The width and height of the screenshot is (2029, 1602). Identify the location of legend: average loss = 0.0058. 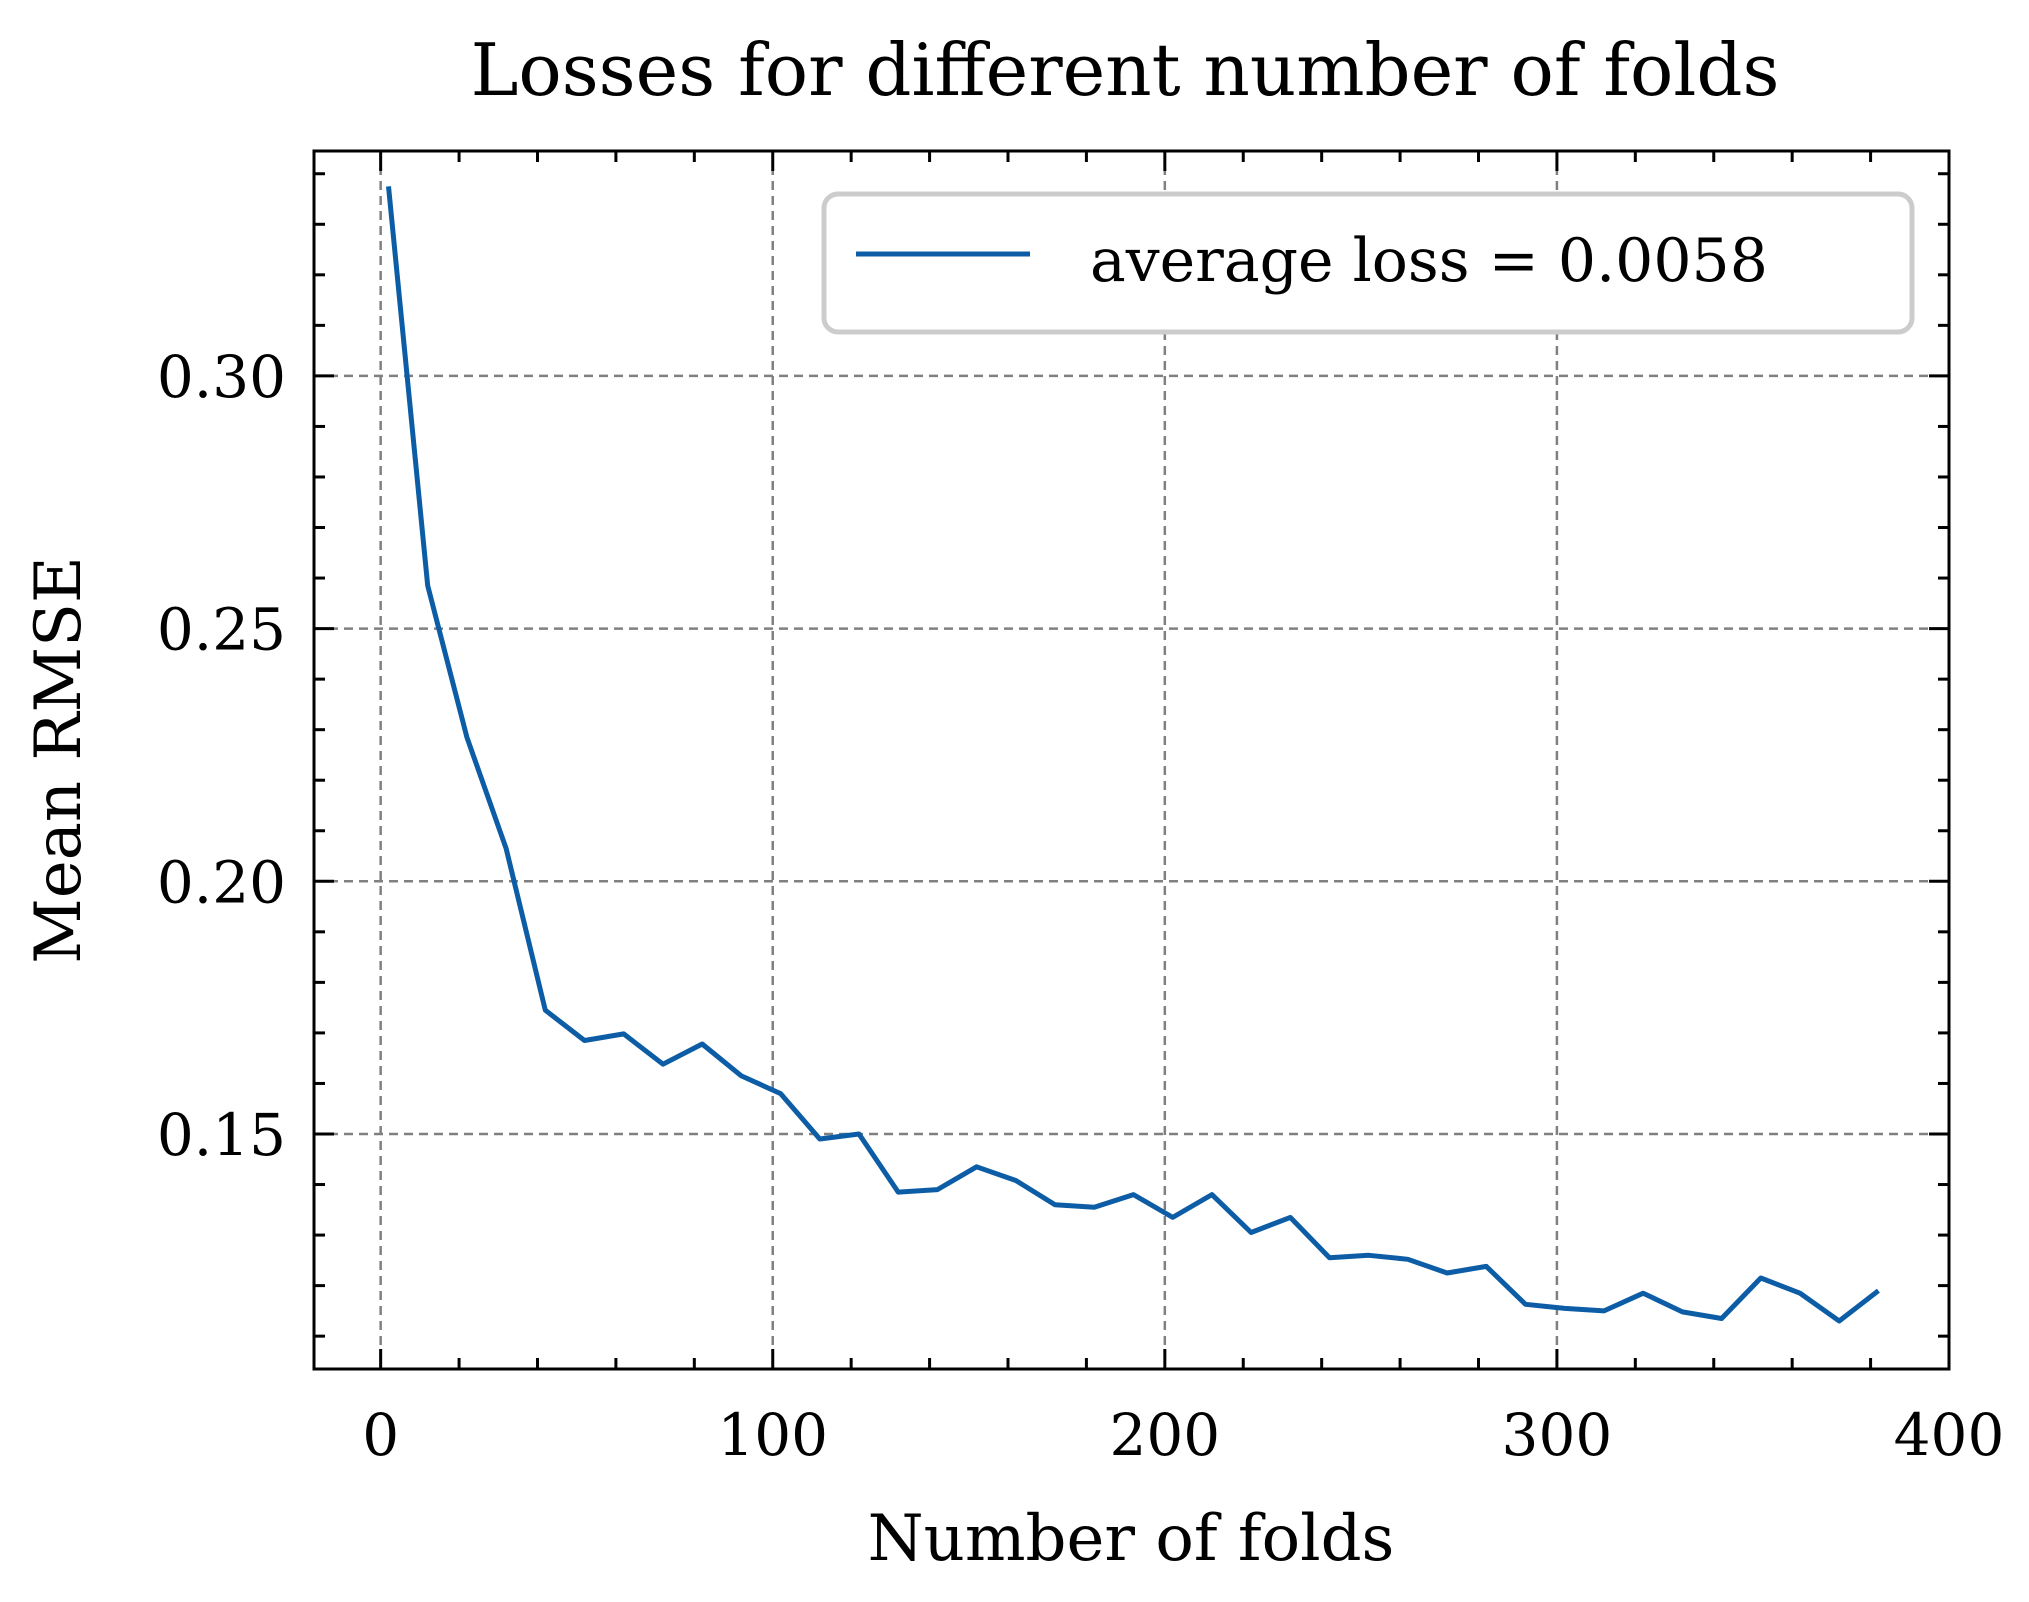
(1368, 263).